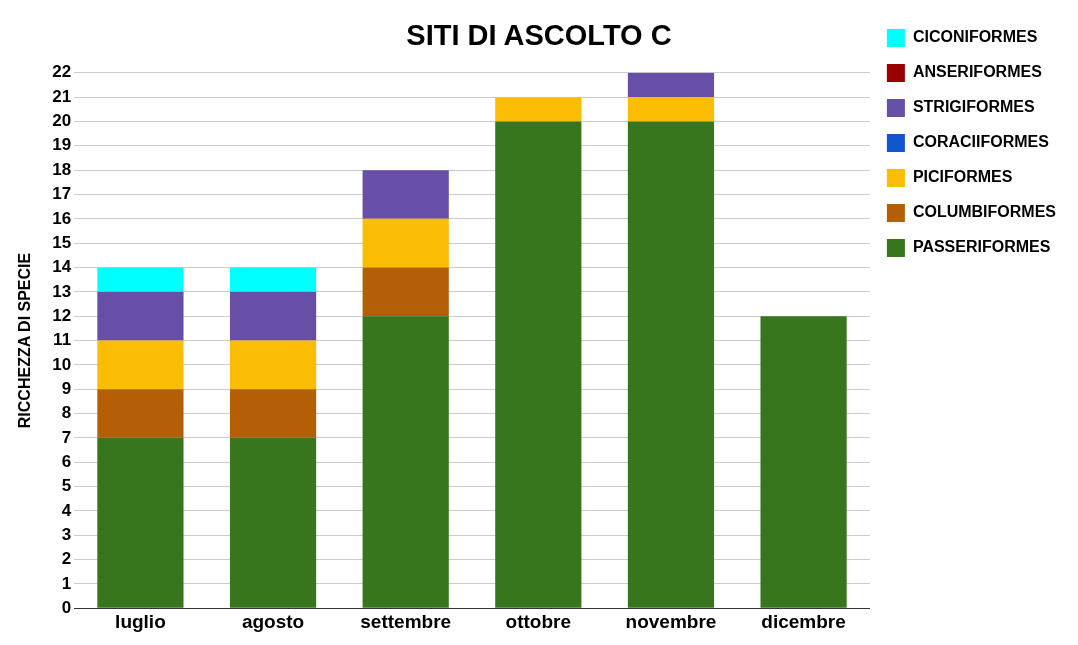  I want to click on y-tick-label: 22, so click(62, 72).